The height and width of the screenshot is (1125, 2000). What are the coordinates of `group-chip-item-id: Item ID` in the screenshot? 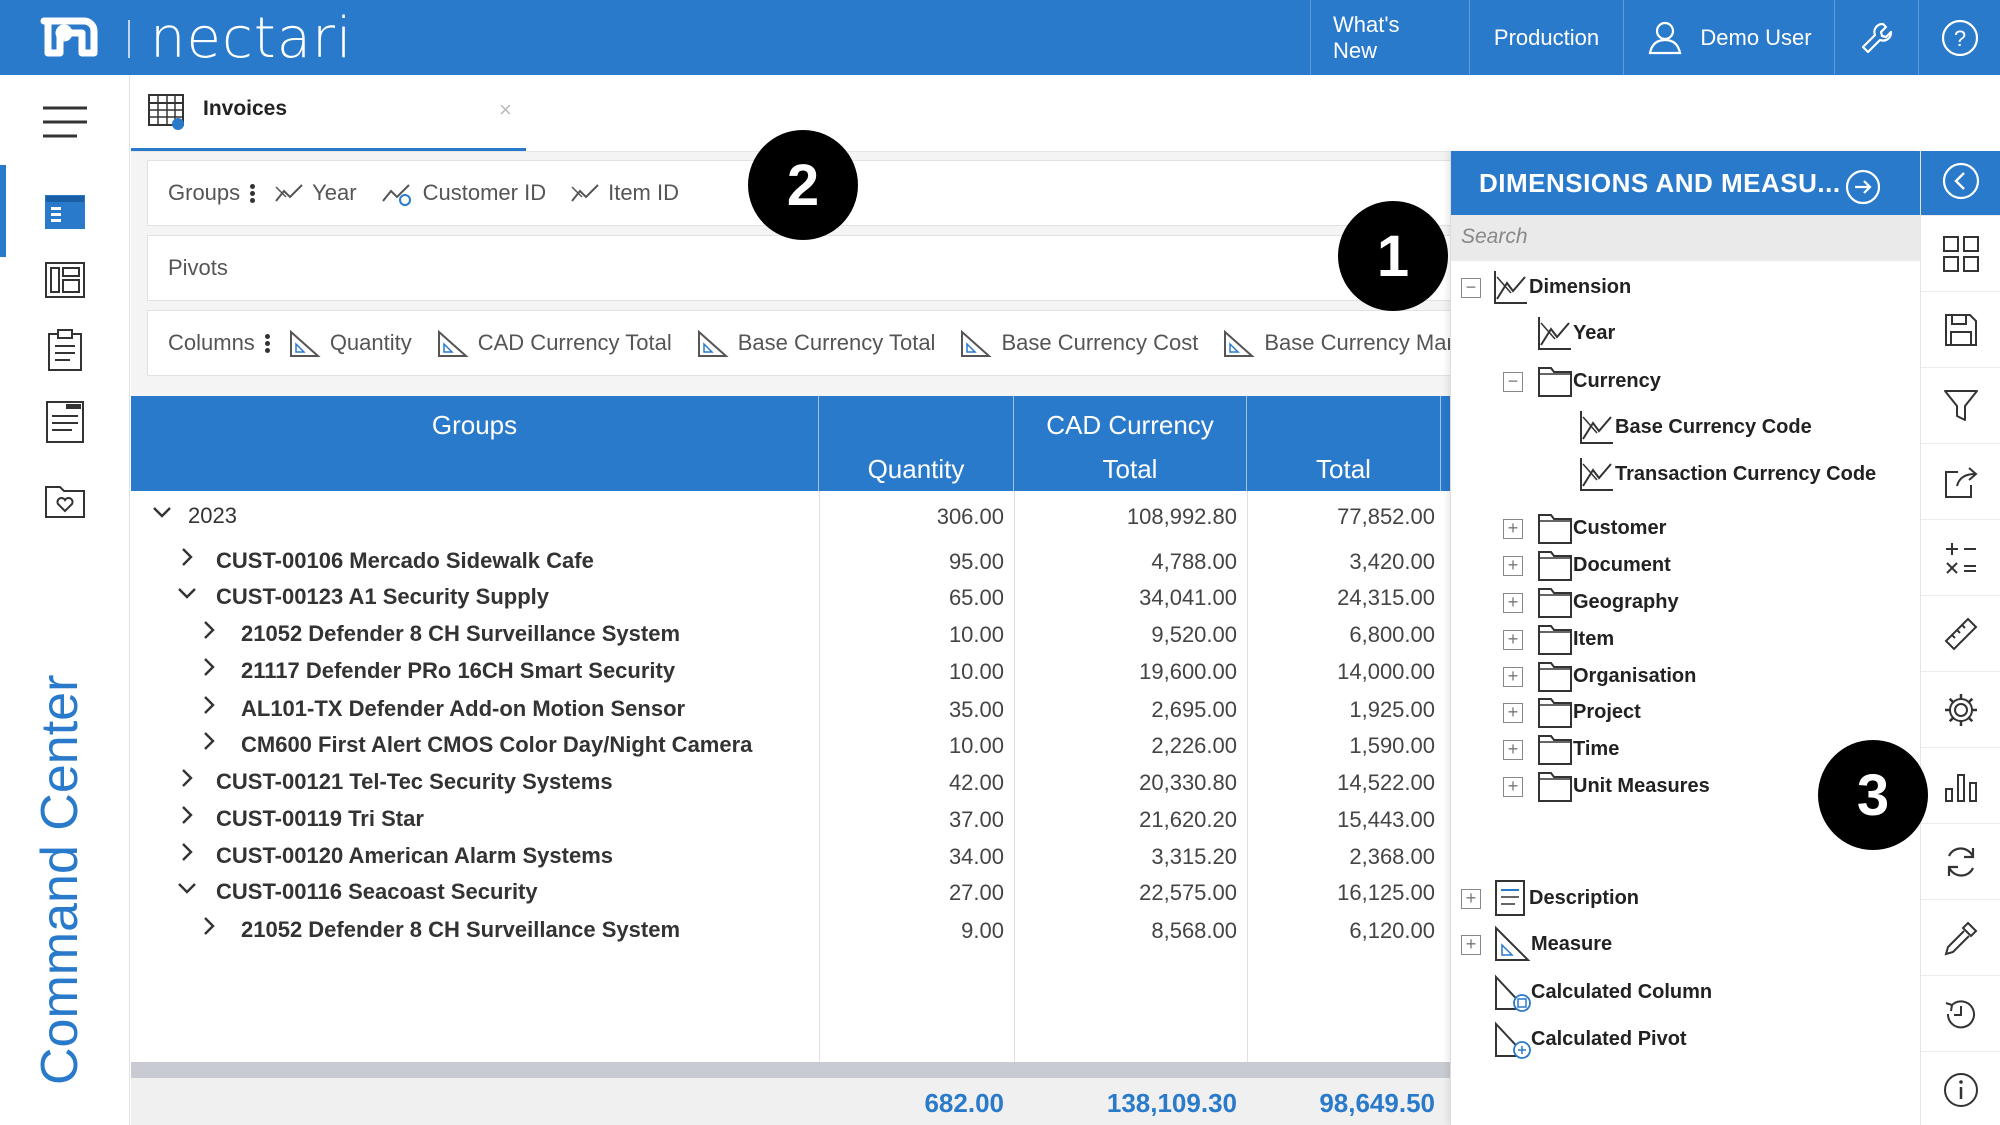 It's located at (624, 193).